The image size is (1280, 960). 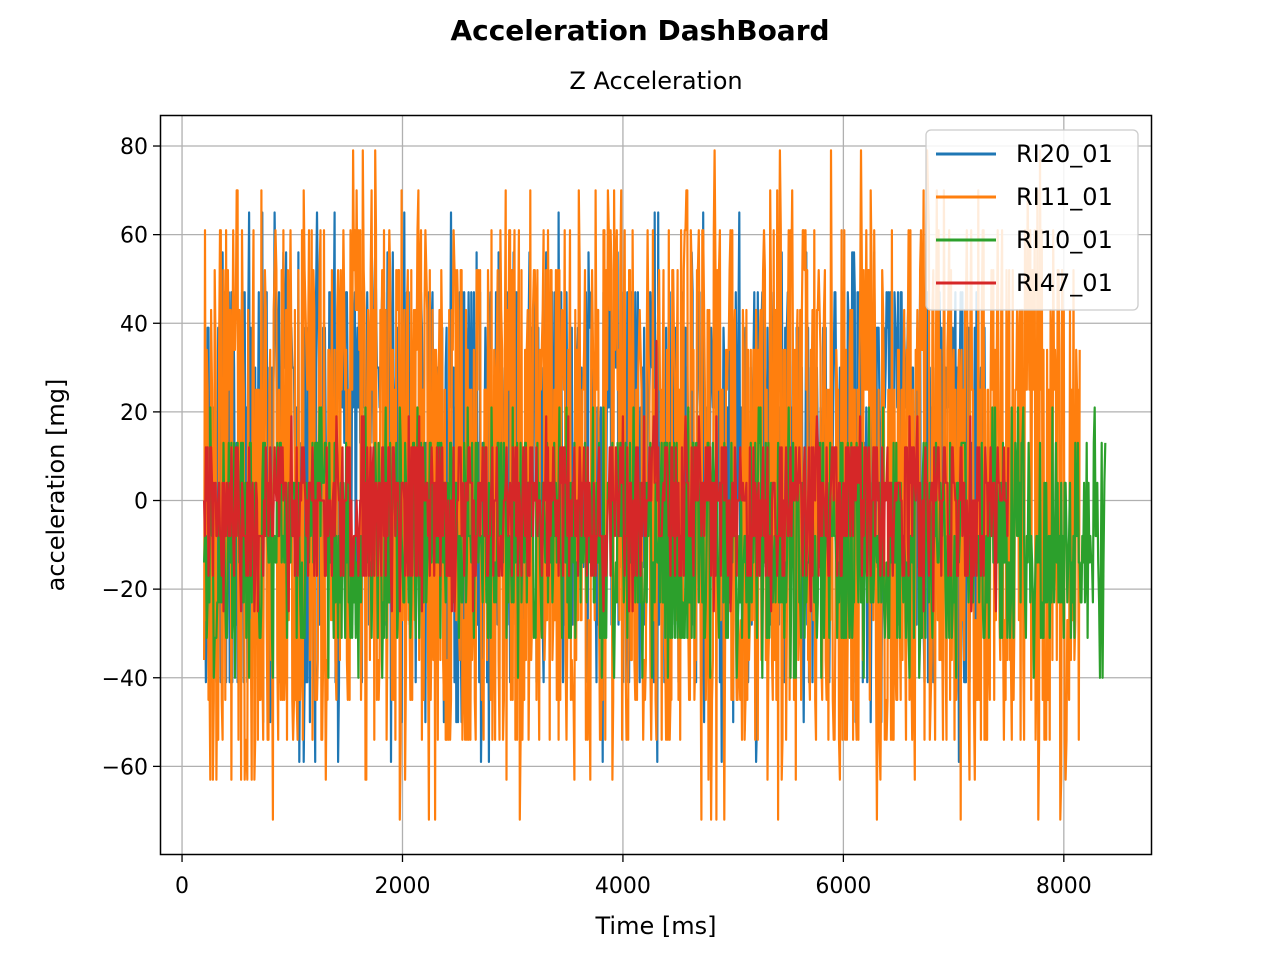 I want to click on x-tick-label: 0, so click(x=182, y=886).